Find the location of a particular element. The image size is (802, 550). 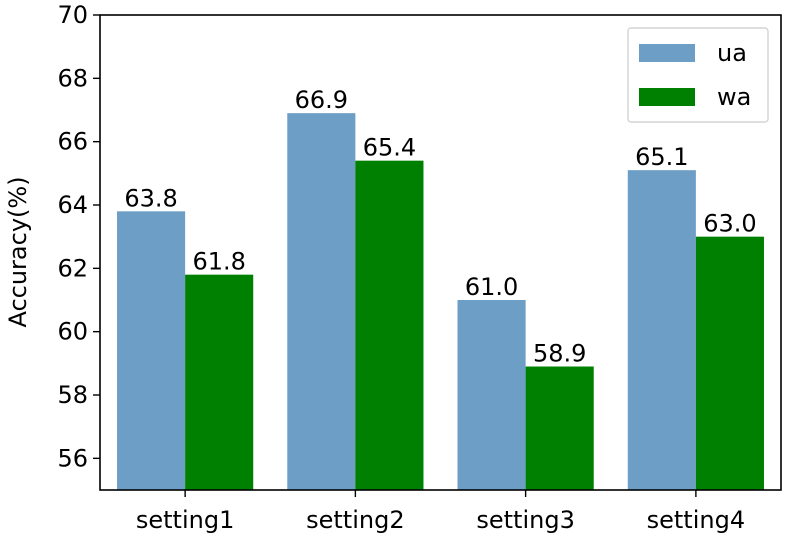

y-axis: 56 58 60 62 64 66 68 70 is located at coordinates (78, 236).